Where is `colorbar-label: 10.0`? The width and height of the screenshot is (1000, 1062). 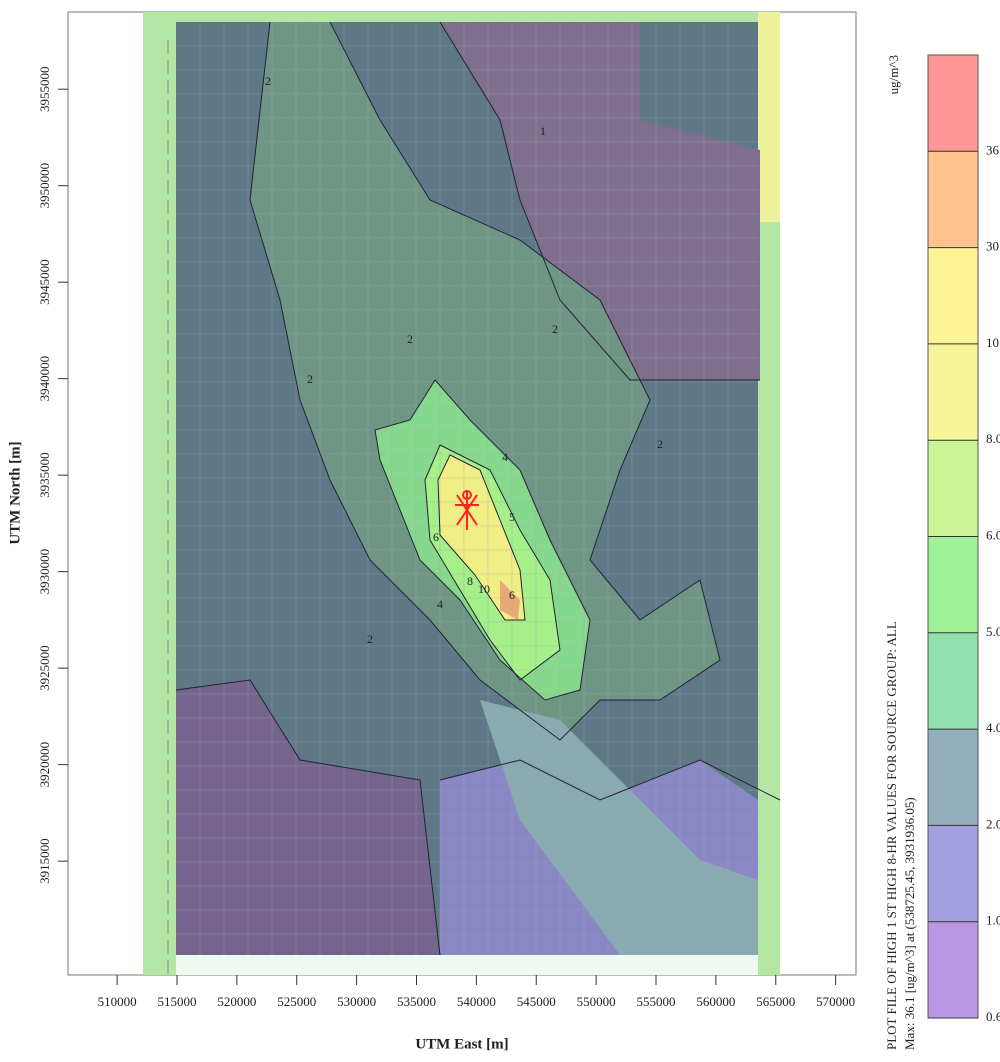 colorbar-label: 10.0 is located at coordinates (993, 342).